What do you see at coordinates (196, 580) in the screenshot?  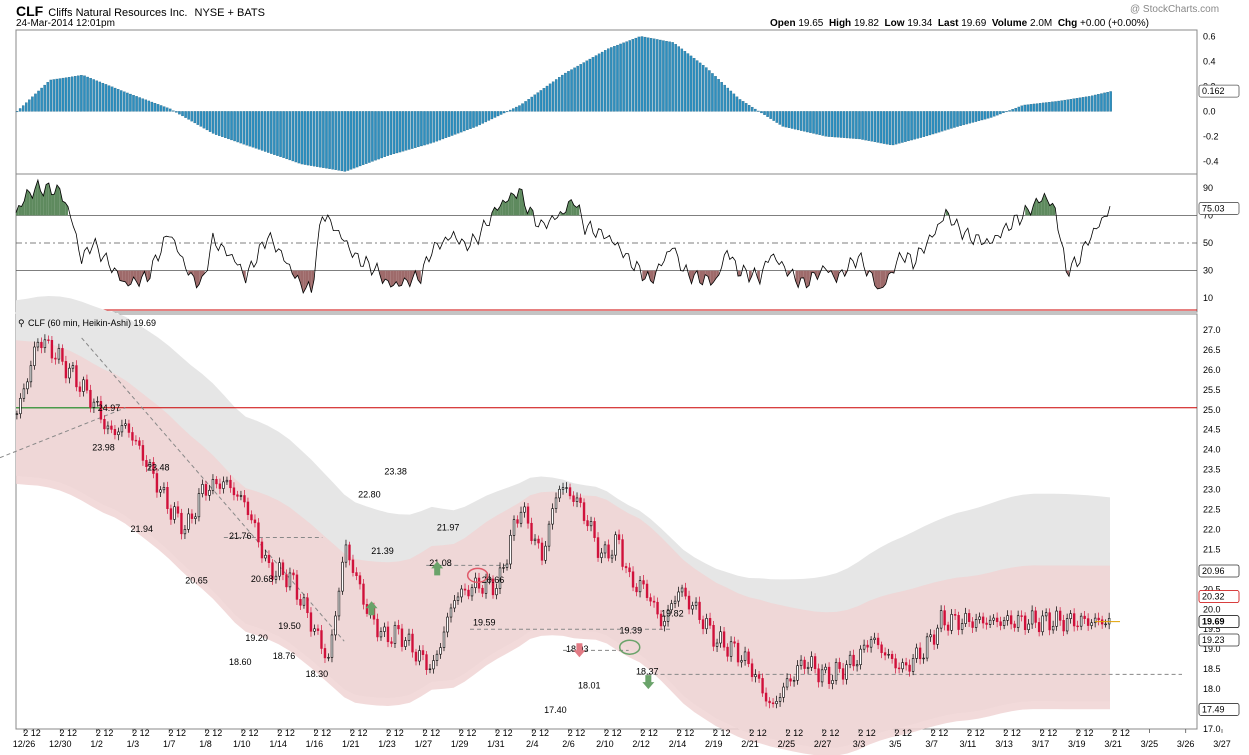 I see `price-annotation: 20.65` at bounding box center [196, 580].